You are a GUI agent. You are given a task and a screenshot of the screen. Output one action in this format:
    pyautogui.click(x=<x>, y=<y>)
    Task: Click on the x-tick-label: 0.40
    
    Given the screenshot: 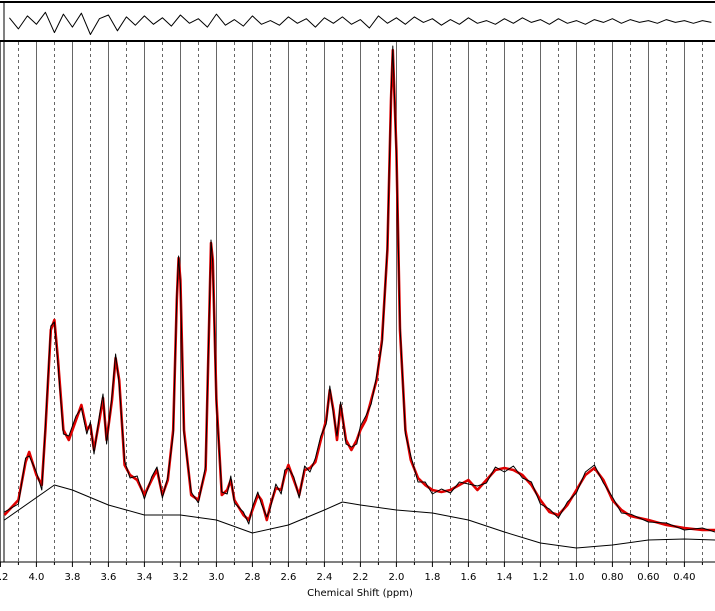 What is the action you would take?
    pyautogui.click(x=684, y=577)
    